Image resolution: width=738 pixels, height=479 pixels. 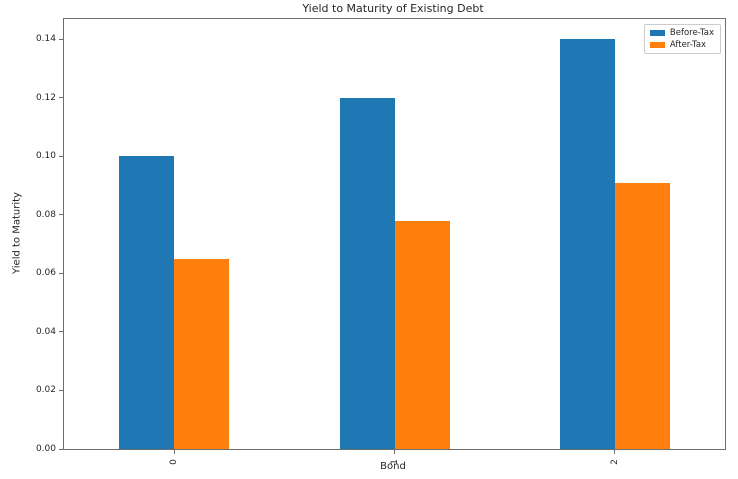 I want to click on y-tick-label: 0.10, so click(x=45, y=156).